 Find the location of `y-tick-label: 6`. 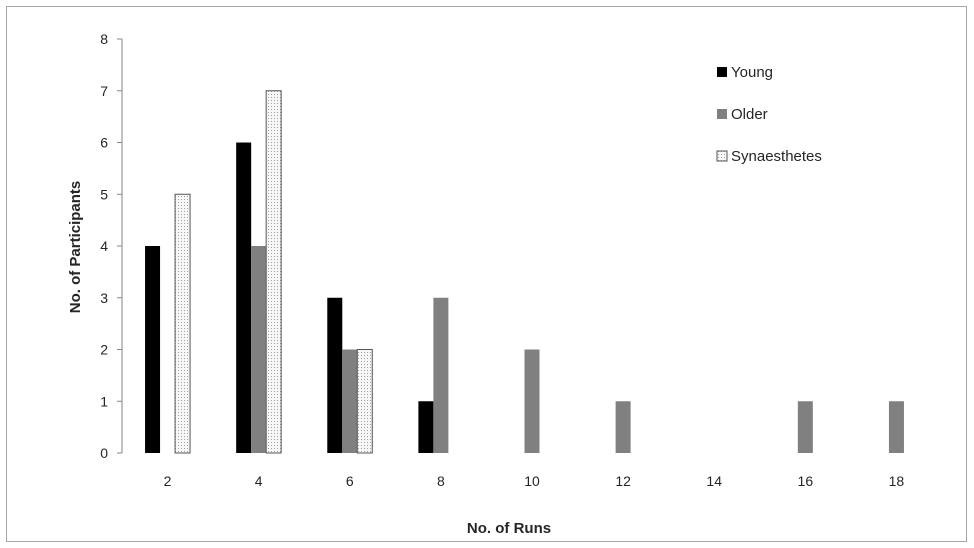

y-tick-label: 6 is located at coordinates (104, 143).